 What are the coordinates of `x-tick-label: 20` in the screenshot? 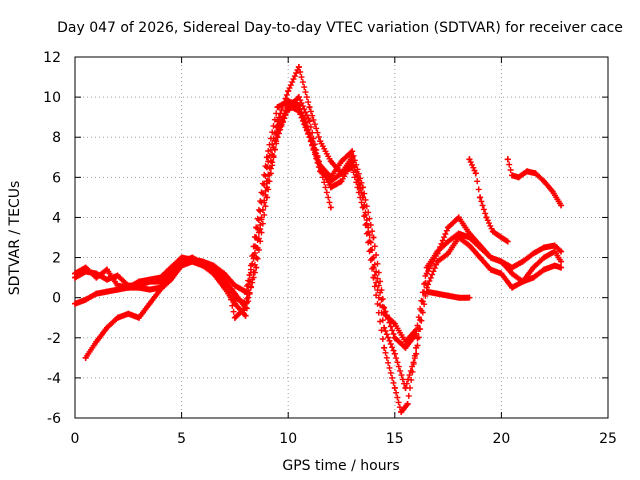 It's located at (501, 439).